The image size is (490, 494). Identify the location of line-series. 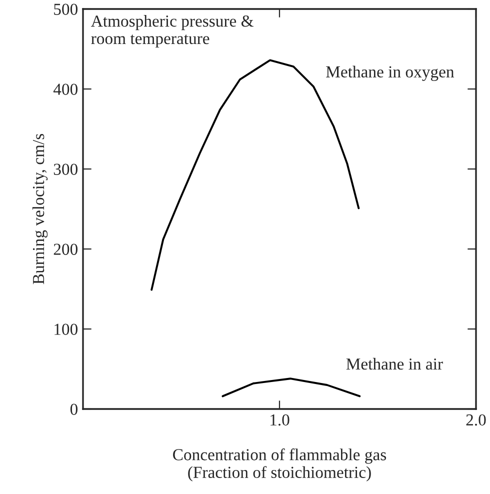
(291, 388).